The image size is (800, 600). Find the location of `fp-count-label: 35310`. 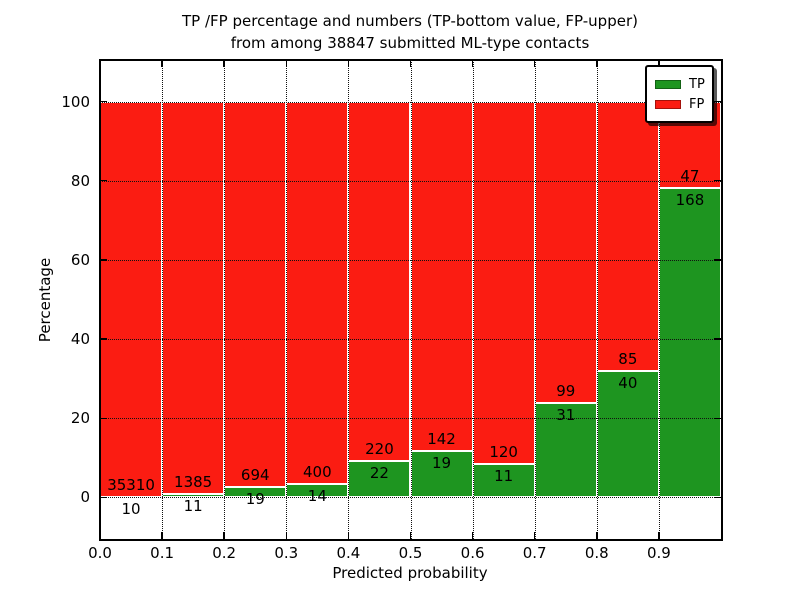

fp-count-label: 35310 is located at coordinates (131, 485).